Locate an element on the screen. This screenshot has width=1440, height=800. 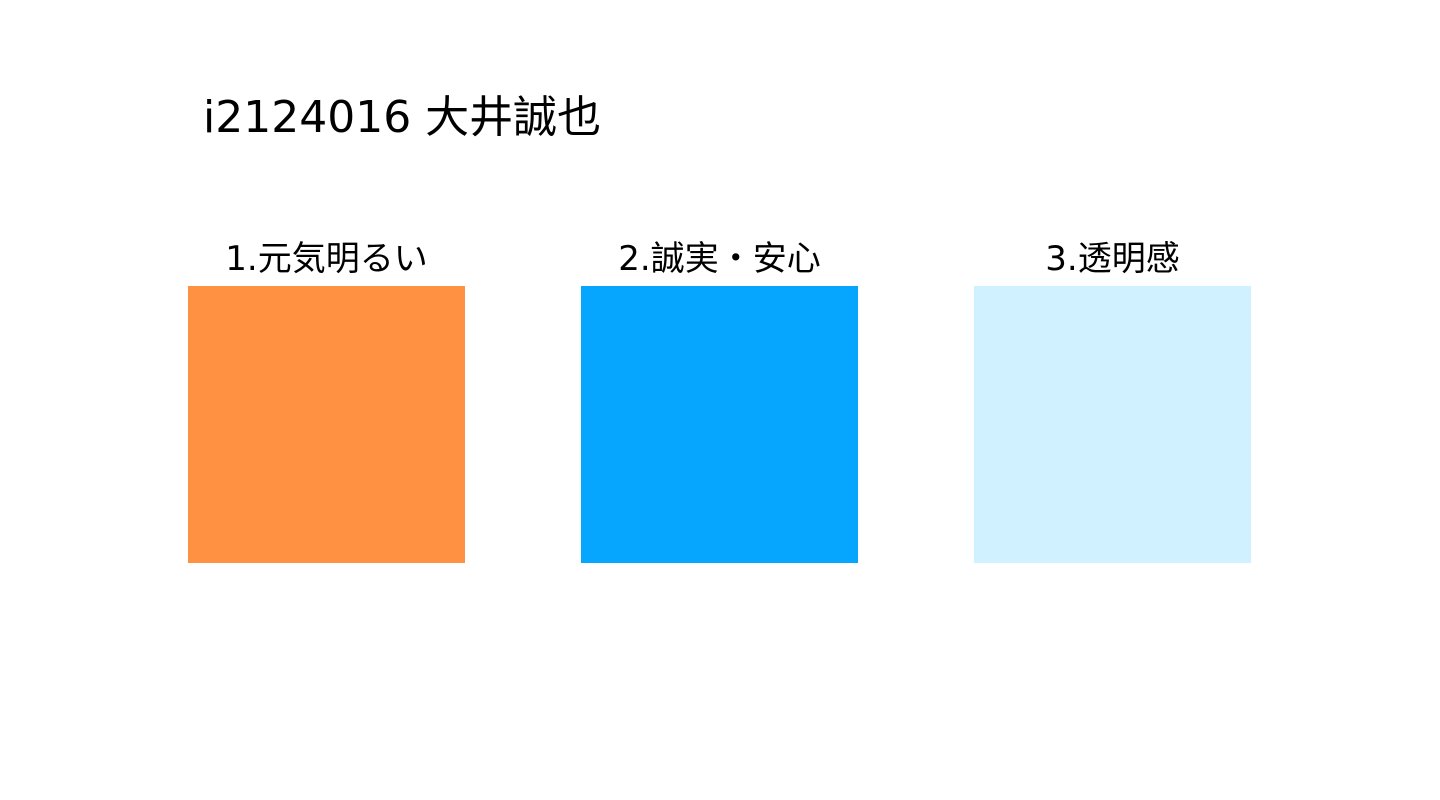
swatch-label-2: 2.誠実・安心 is located at coordinates (719, 259).